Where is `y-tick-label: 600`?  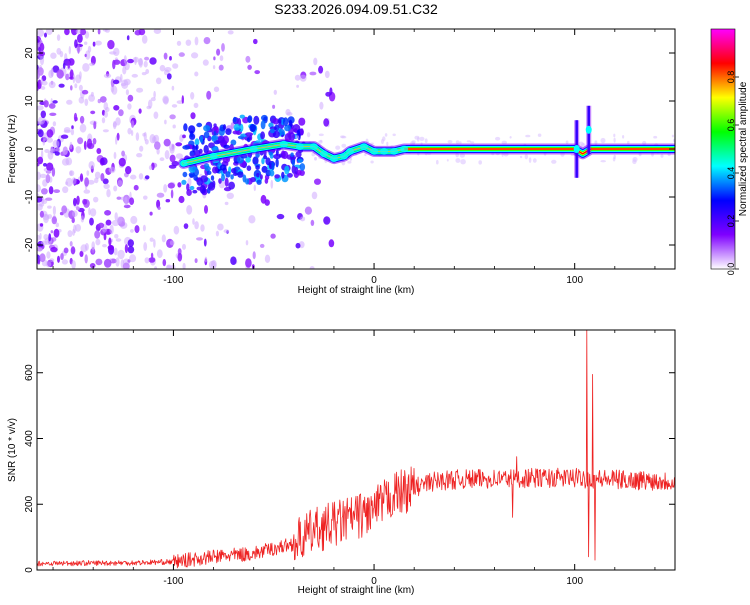
y-tick-label: 600 is located at coordinates (29, 372).